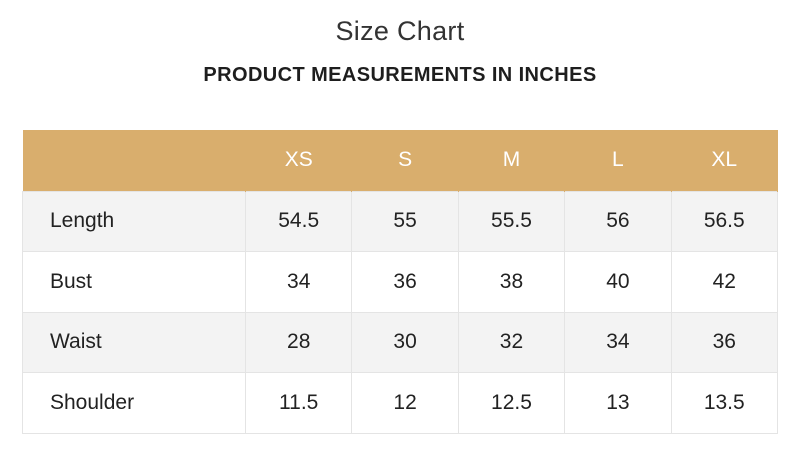 The height and width of the screenshot is (458, 800). Describe the element at coordinates (134, 282) in the screenshot. I see `row-label: Bust` at that location.